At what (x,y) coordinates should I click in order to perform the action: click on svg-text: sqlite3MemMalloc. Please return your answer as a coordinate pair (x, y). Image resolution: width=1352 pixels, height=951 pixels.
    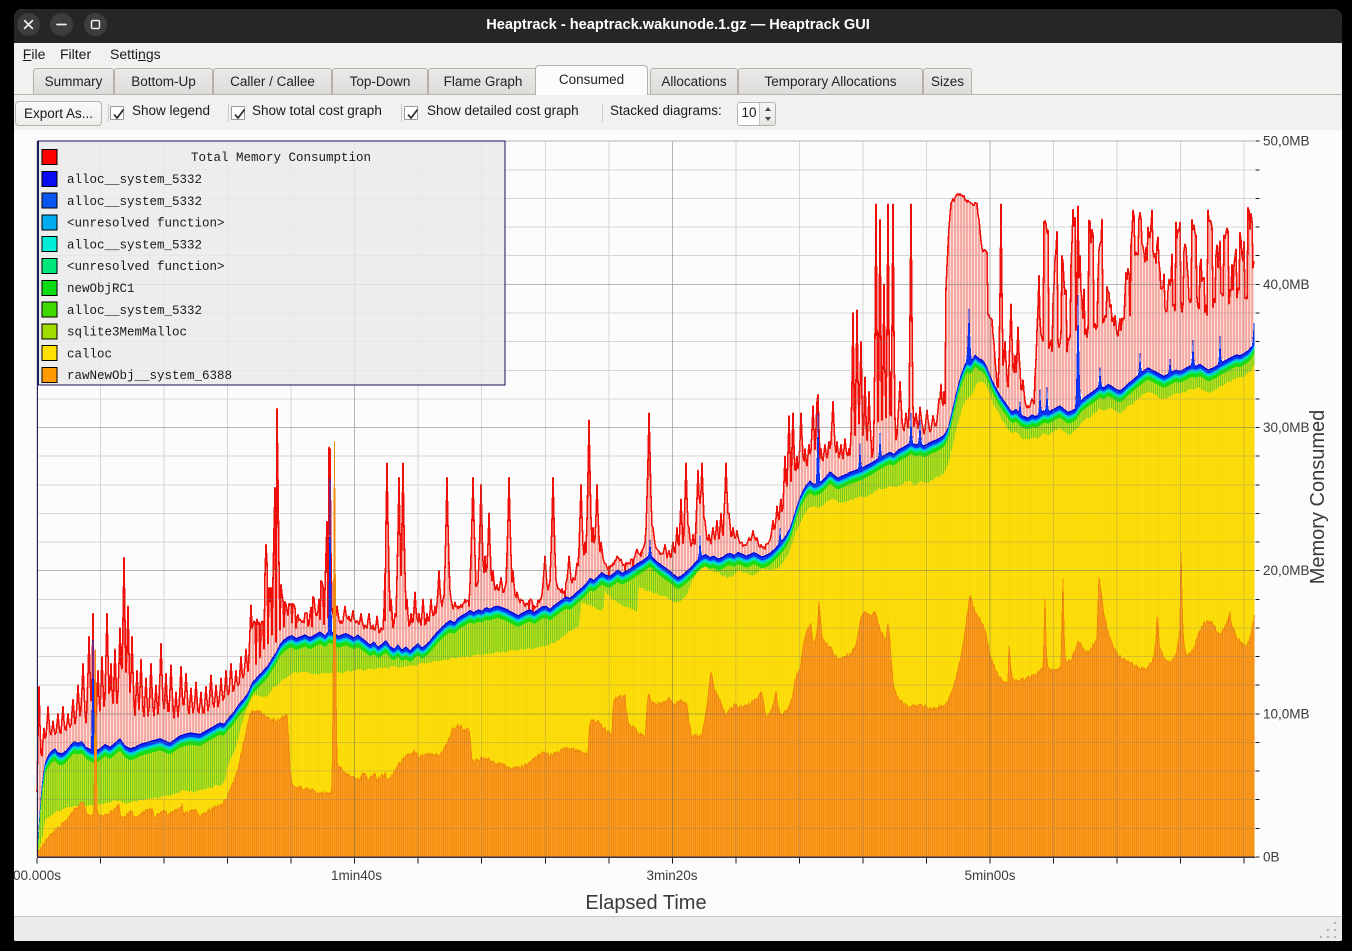
    Looking at the image, I should click on (127, 333).